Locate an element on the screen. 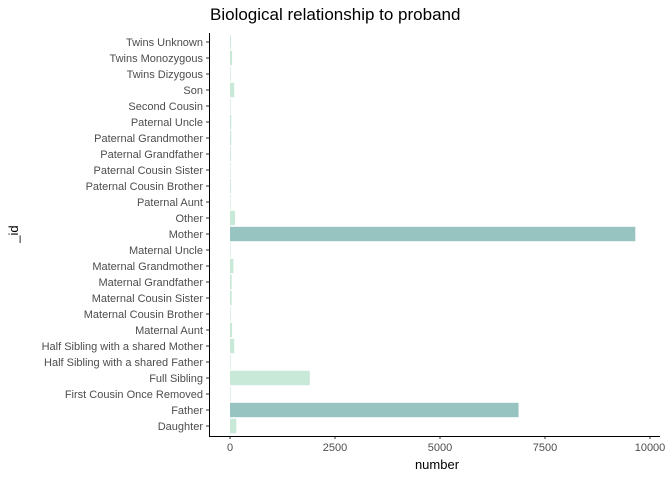 This screenshot has height=480, width=672. y-tick-label: Father is located at coordinates (187, 411).